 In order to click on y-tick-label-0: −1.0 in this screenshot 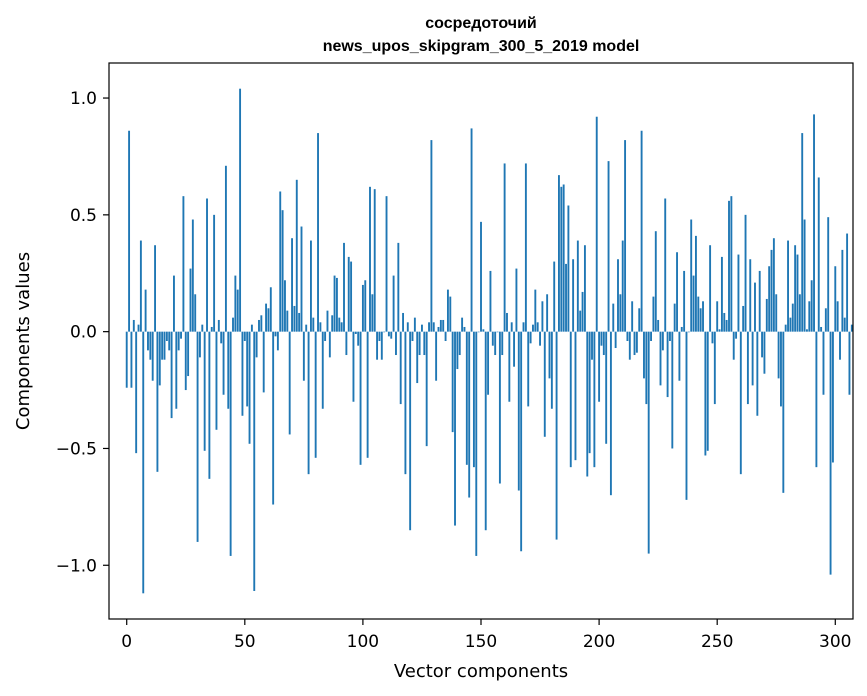, I will do `click(76, 566)`.